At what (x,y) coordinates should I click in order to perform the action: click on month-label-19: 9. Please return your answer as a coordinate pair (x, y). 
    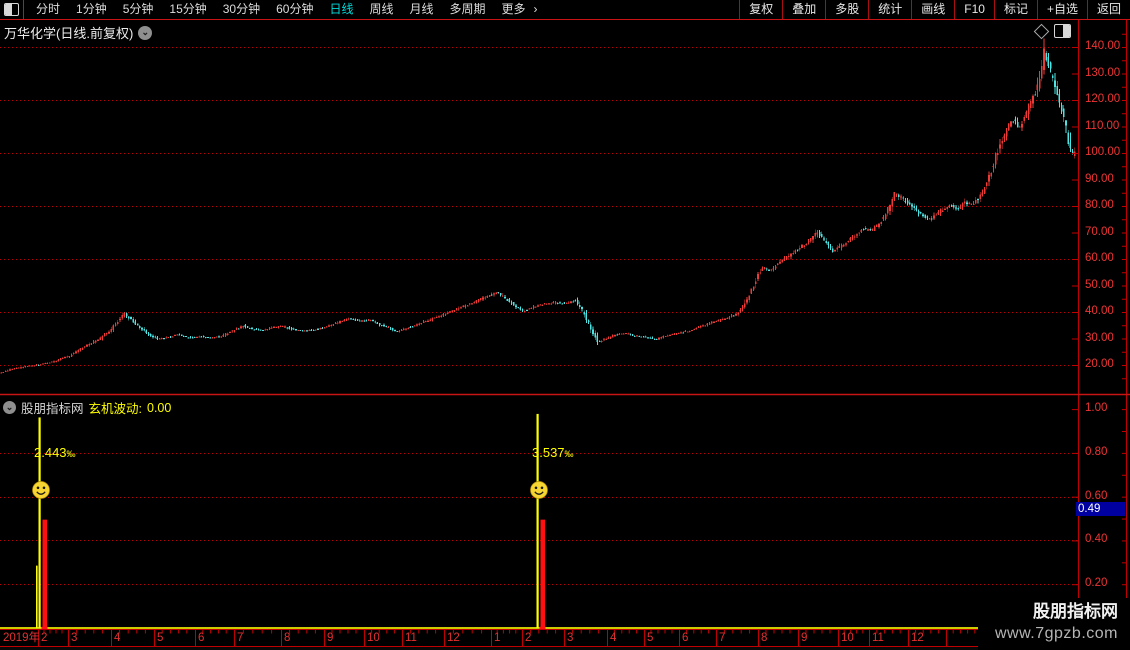
    Looking at the image, I should click on (804, 638).